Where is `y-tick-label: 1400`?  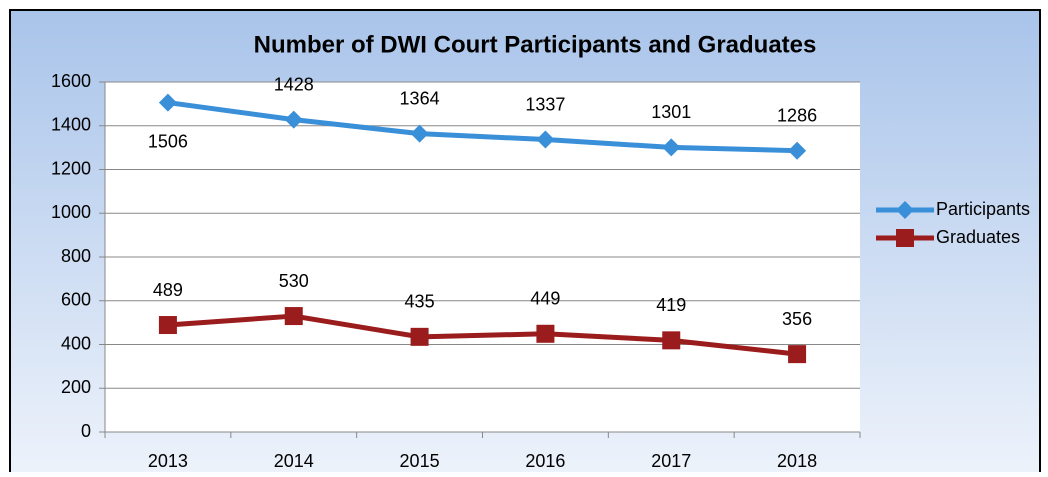
y-tick-label: 1400 is located at coordinates (71, 125).